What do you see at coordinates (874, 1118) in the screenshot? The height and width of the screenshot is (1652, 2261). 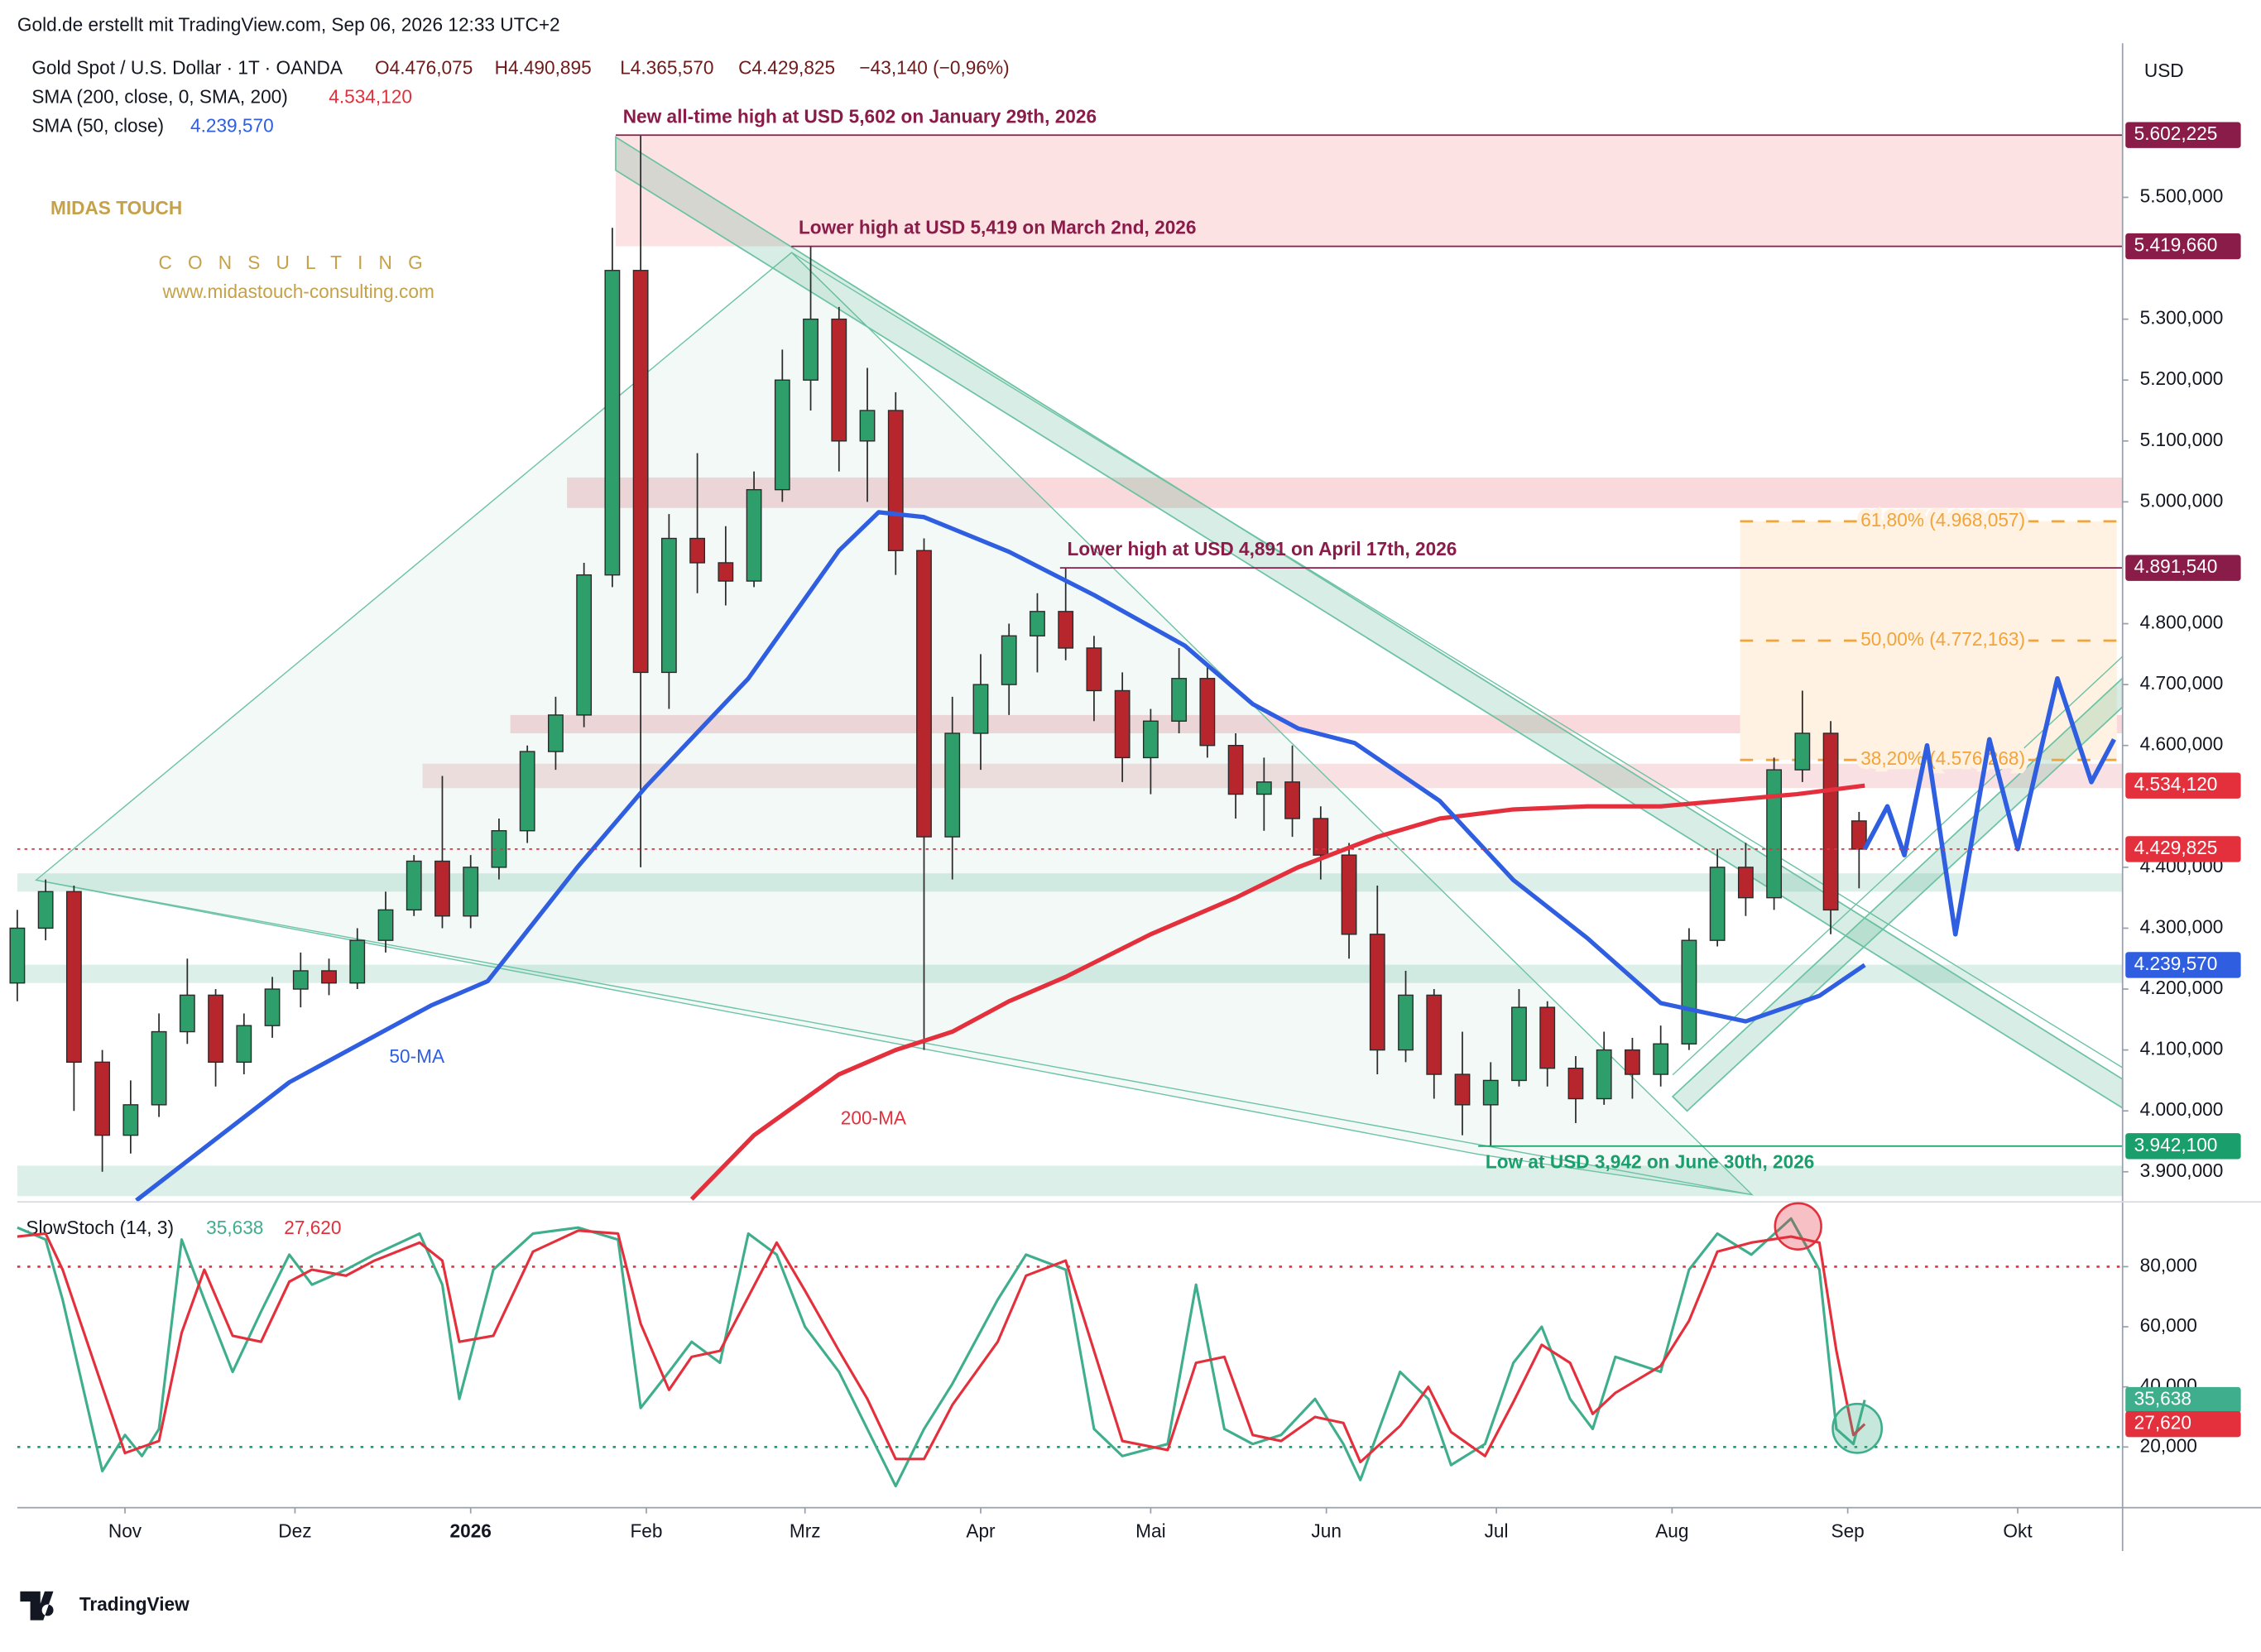 I see `ma-label: 200-MA` at bounding box center [874, 1118].